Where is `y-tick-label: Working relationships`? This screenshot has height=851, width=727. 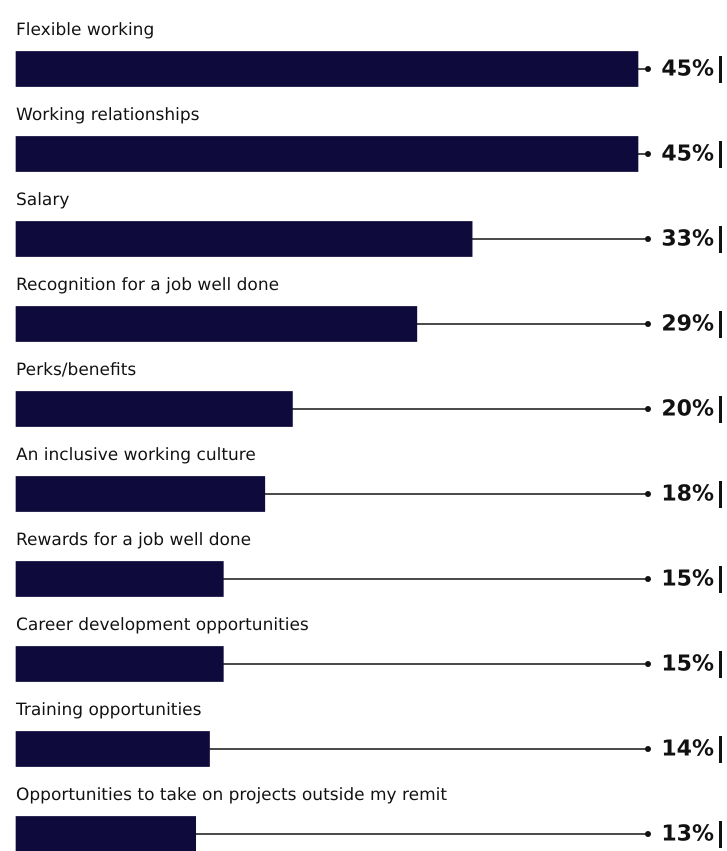
y-tick-label: Working relationships is located at coordinates (108, 115).